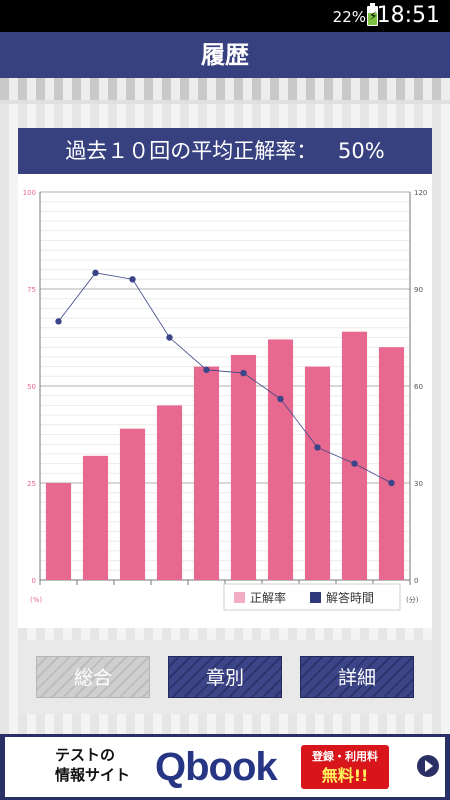  I want to click on ad-tagline-line1: テストの, so click(85, 755).